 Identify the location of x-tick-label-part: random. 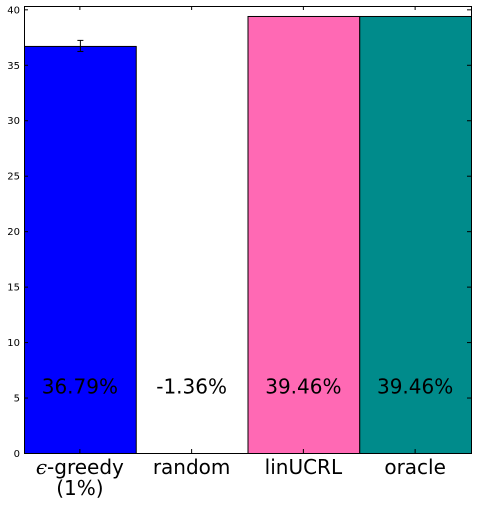
(192, 467).